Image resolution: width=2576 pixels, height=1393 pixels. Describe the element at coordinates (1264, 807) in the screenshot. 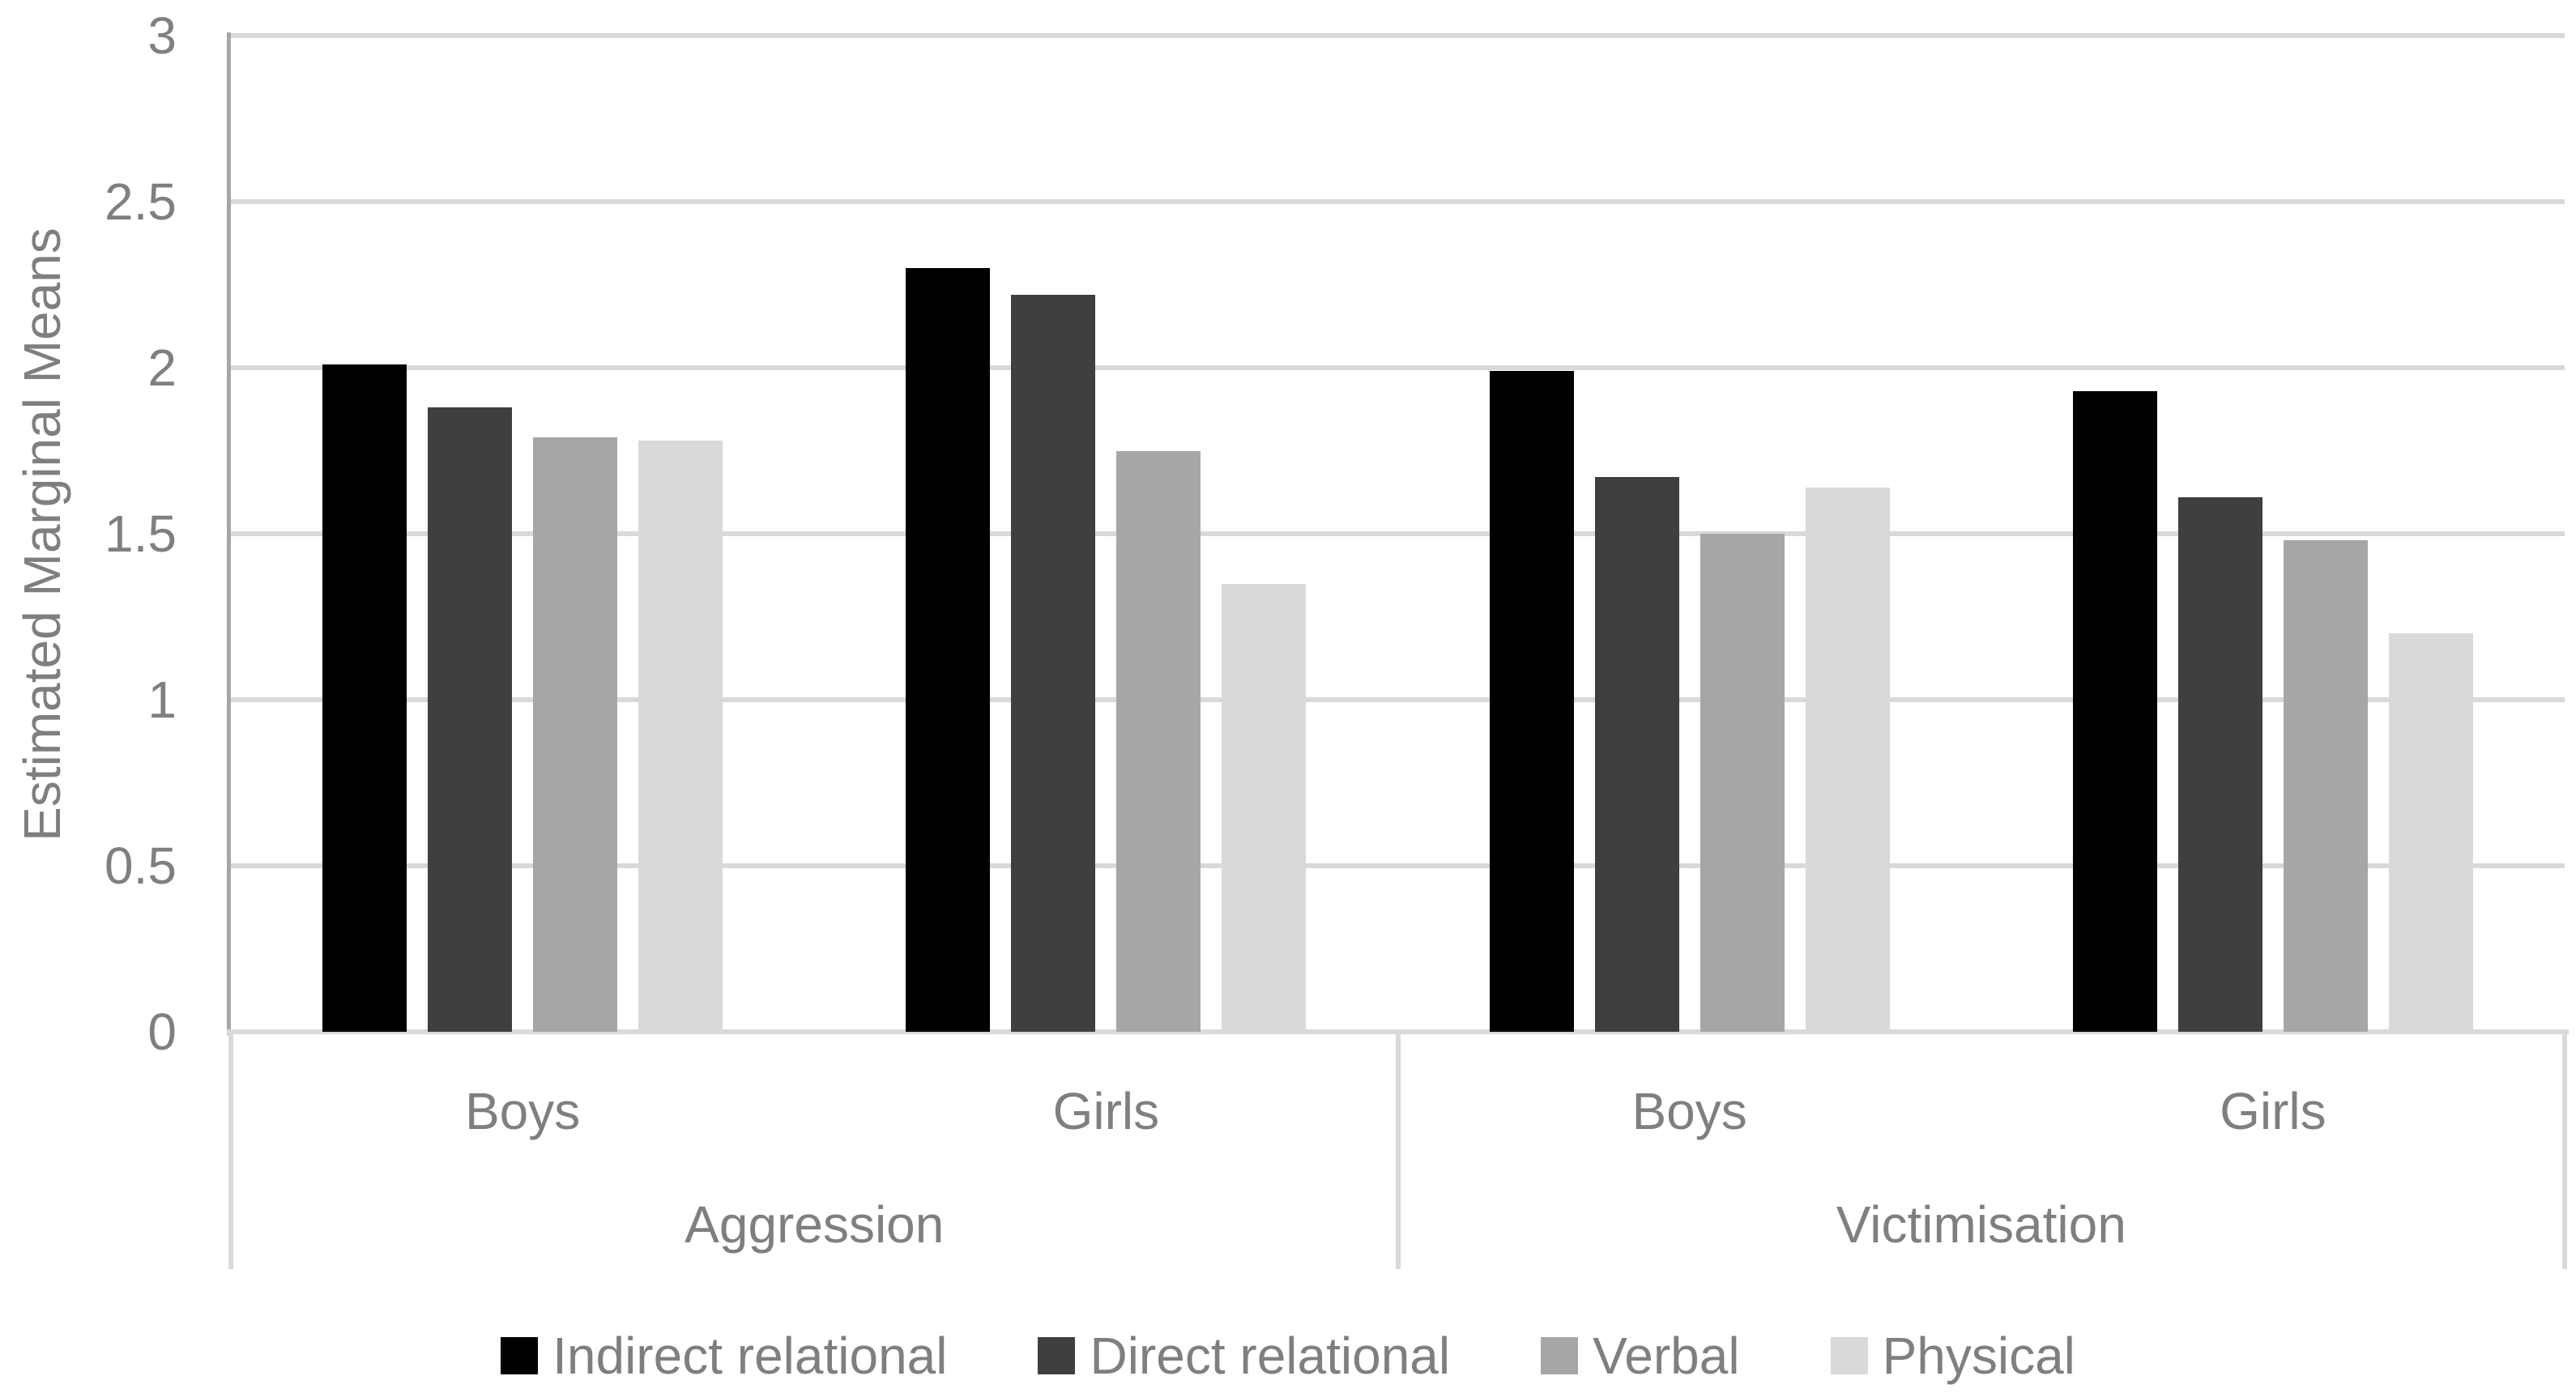

I see `bar-physical-aggression-girls` at that location.